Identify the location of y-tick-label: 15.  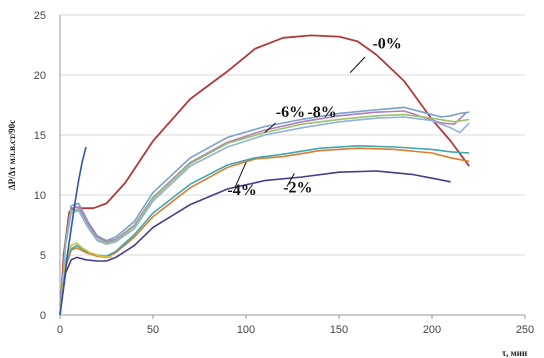
(40, 136).